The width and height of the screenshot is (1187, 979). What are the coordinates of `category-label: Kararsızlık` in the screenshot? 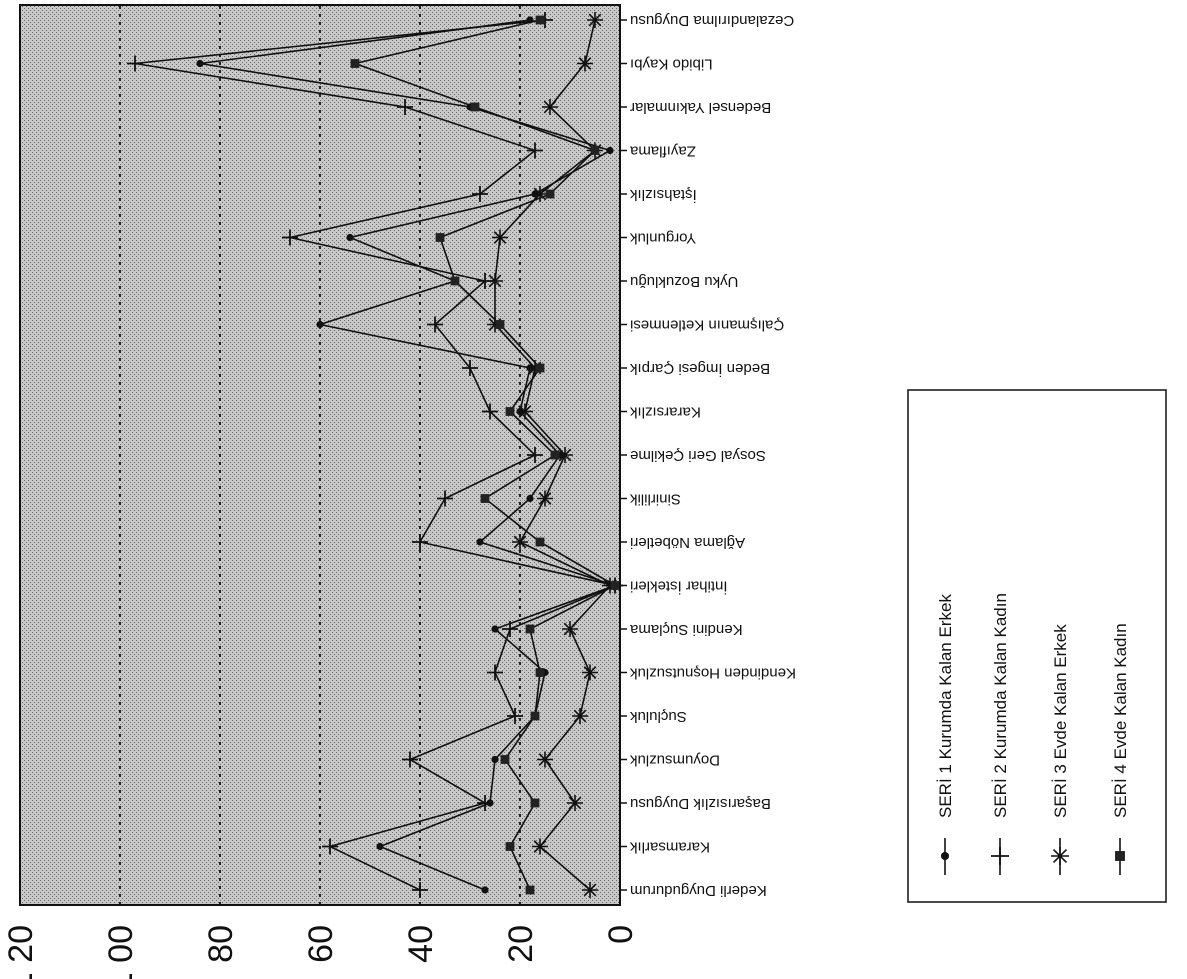 It's located at (665, 412).